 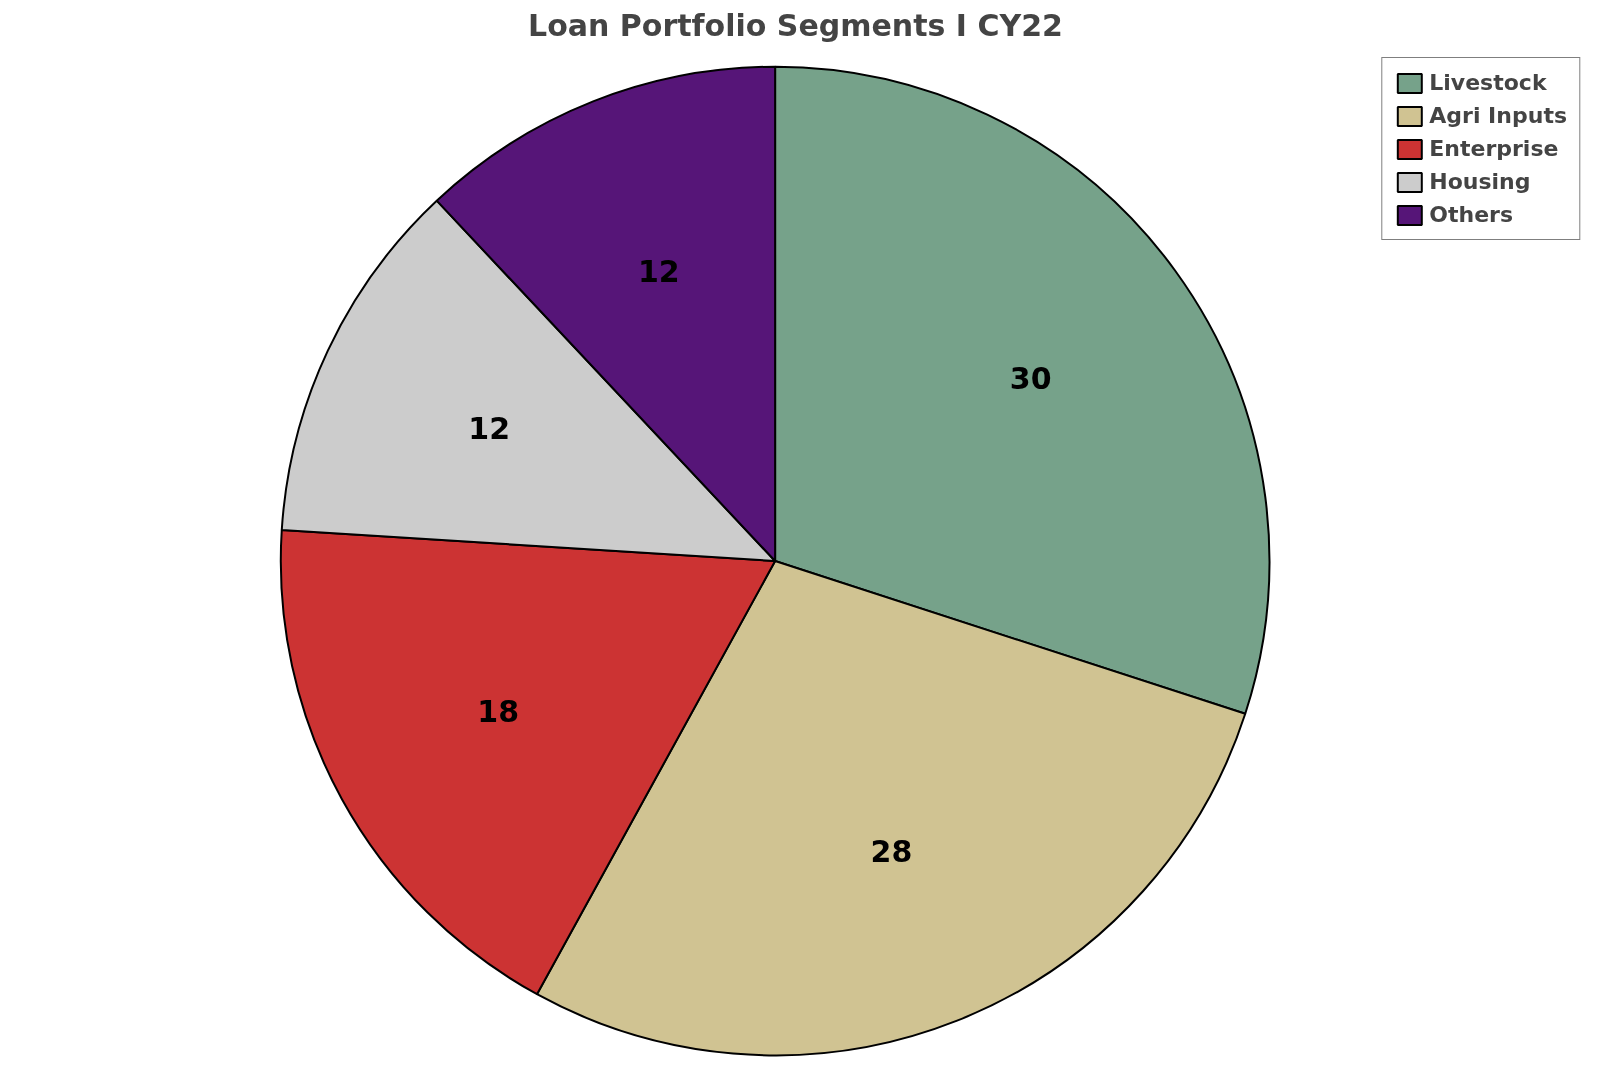 I want to click on legend-label: Housing, so click(x=1480, y=181).